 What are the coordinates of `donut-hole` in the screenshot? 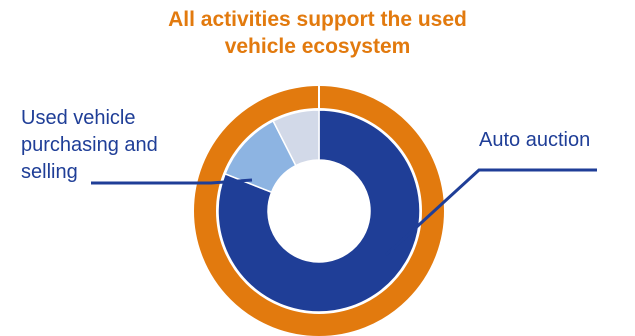 It's located at (319, 211).